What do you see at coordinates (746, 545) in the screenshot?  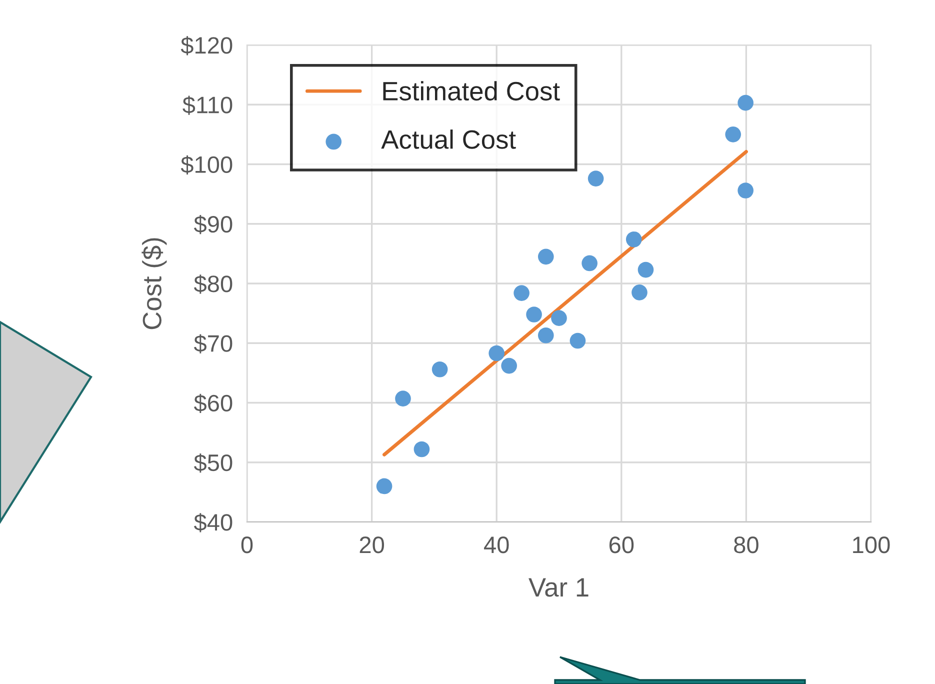 I see `x-tick-label: 80` at bounding box center [746, 545].